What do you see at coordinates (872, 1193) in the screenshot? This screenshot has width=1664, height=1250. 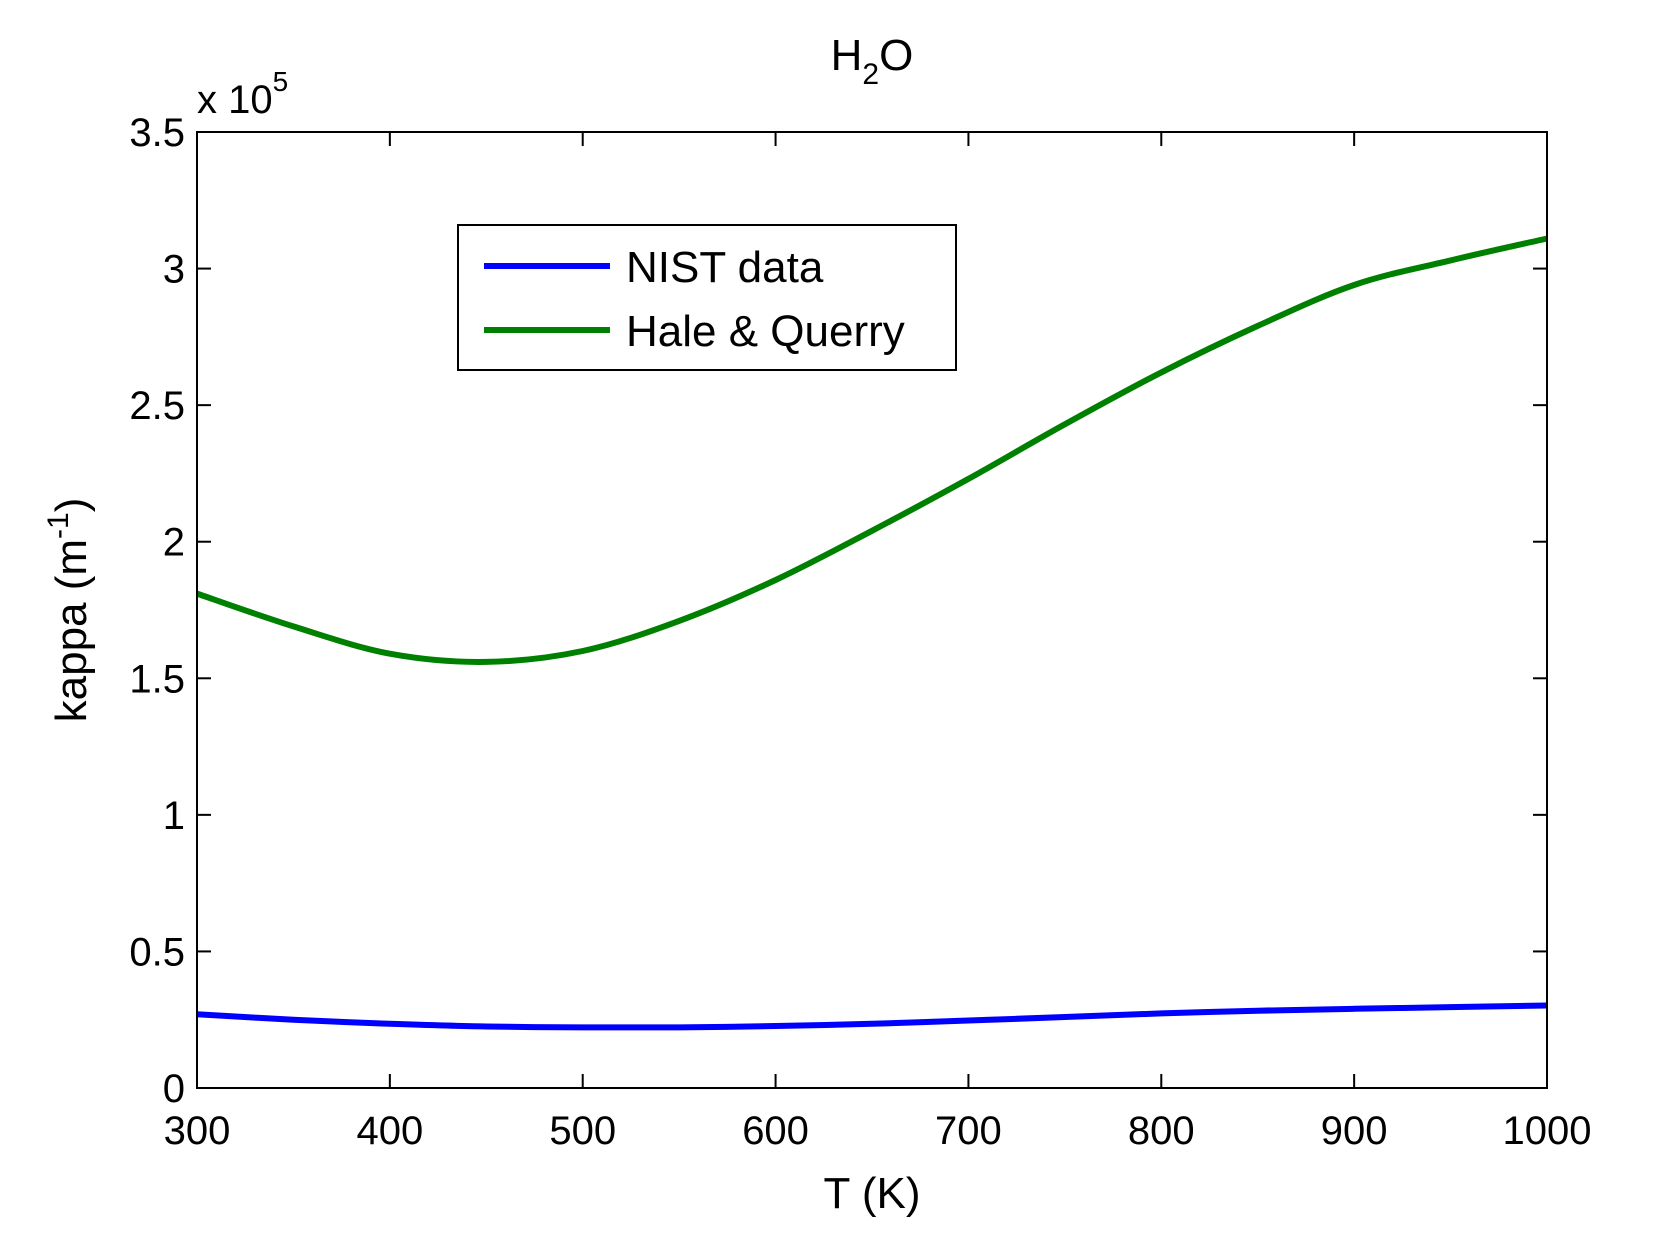 I see `x-axis-label: T (K)` at bounding box center [872, 1193].